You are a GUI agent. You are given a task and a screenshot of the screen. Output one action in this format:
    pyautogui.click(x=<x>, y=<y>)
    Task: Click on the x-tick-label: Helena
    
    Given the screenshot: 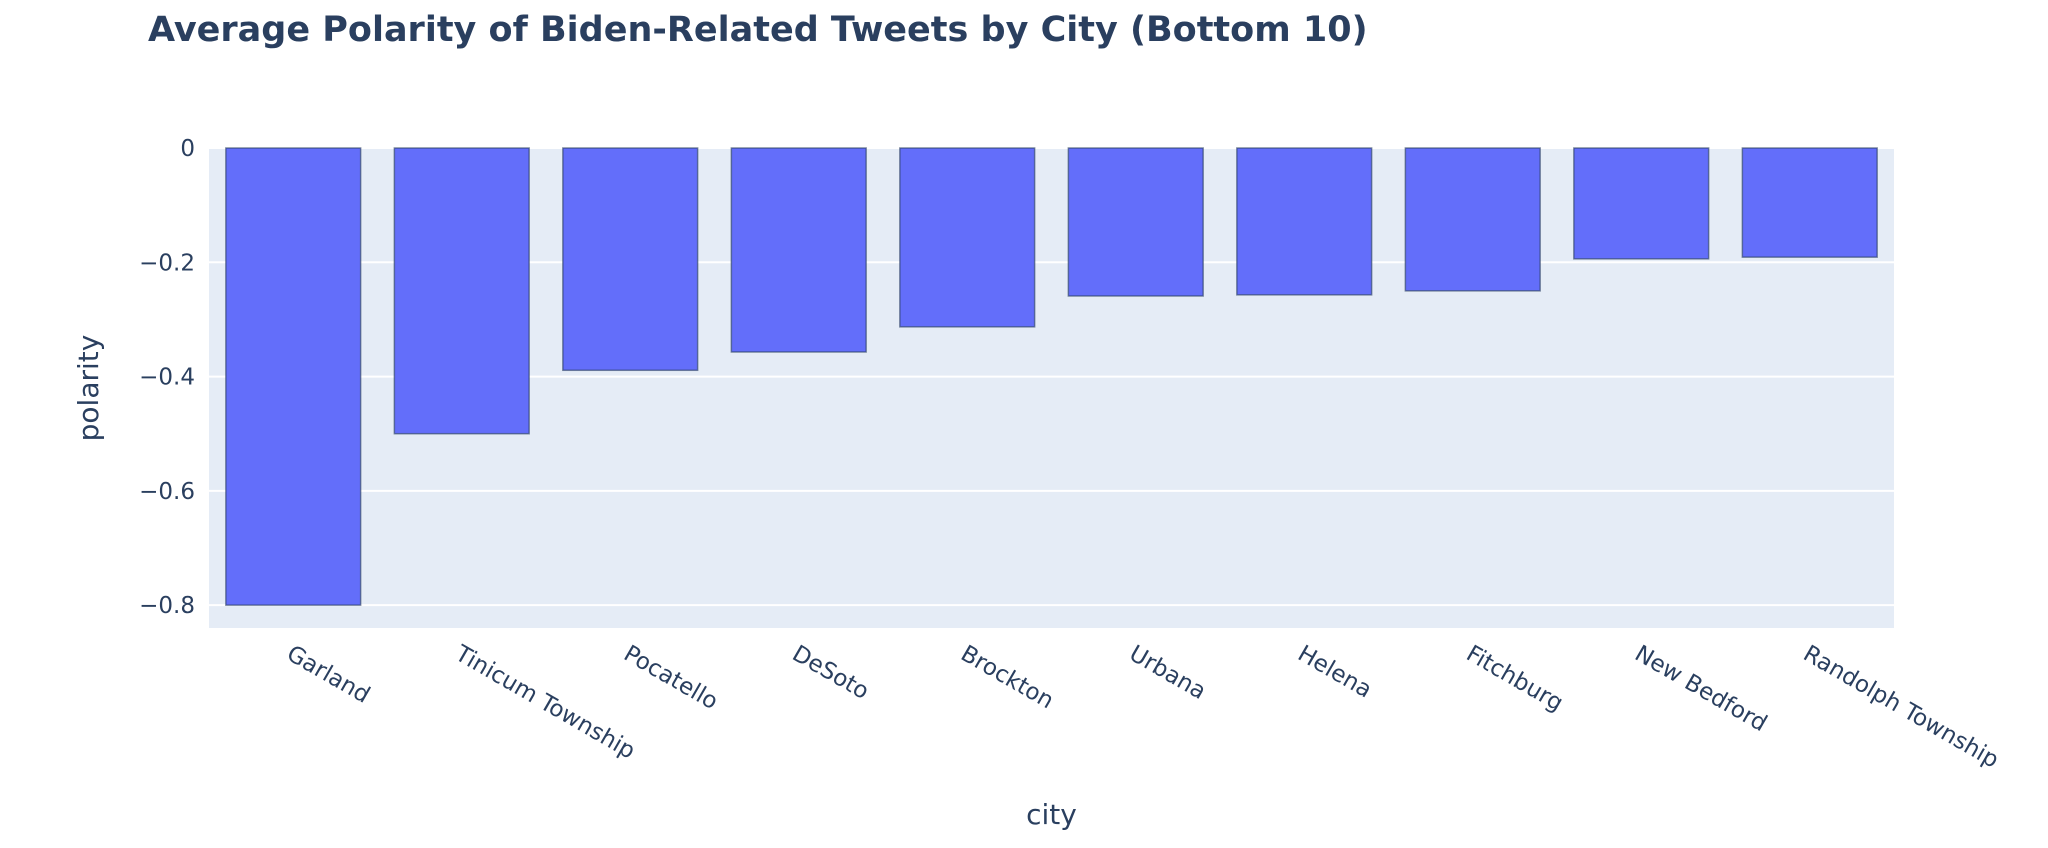 What is the action you would take?
    pyautogui.click(x=1334, y=672)
    